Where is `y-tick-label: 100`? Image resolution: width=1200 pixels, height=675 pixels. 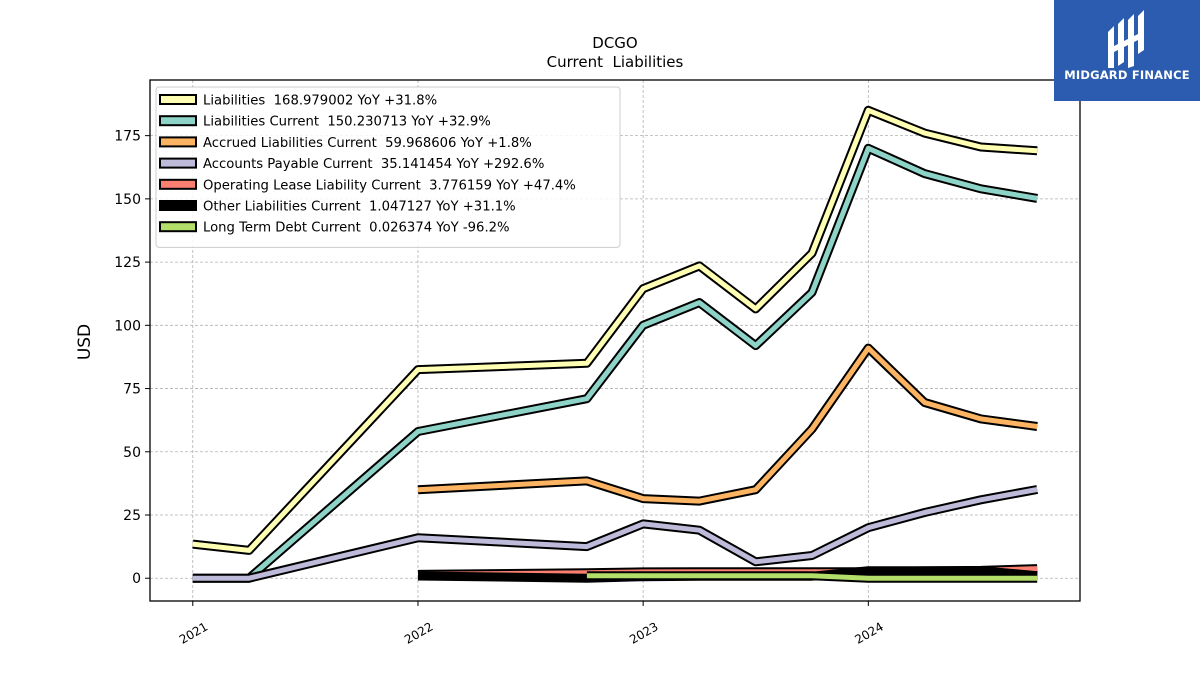 y-tick-label: 100 is located at coordinates (127, 326).